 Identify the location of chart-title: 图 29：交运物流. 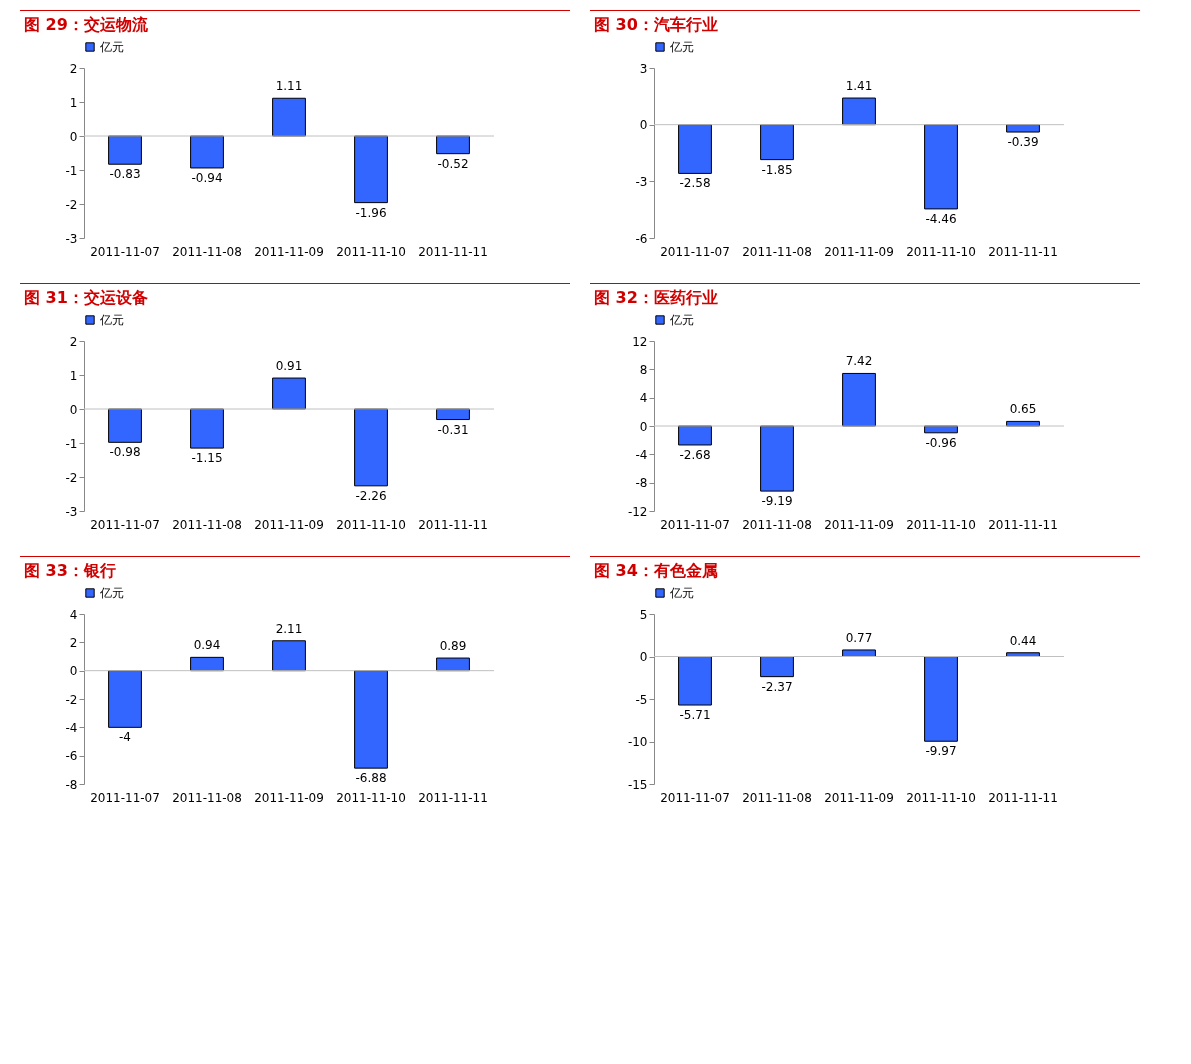
(86, 24).